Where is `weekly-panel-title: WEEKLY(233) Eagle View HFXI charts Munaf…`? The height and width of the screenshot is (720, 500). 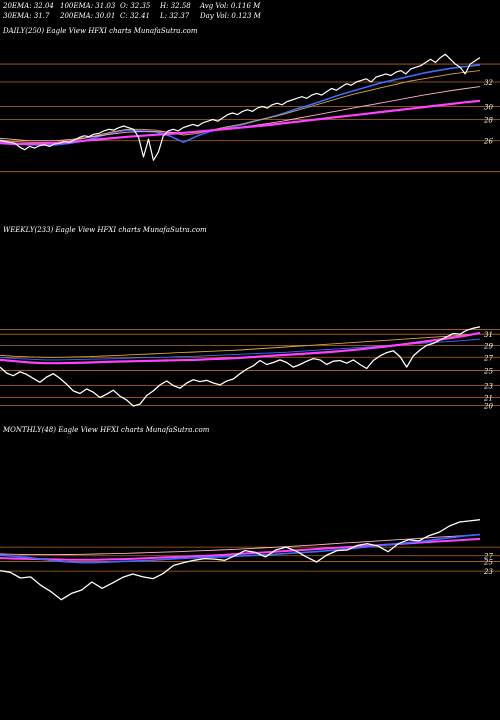
weekly-panel-title: WEEKLY(233) Eagle View HFXI charts Munaf… is located at coordinates (105, 230).